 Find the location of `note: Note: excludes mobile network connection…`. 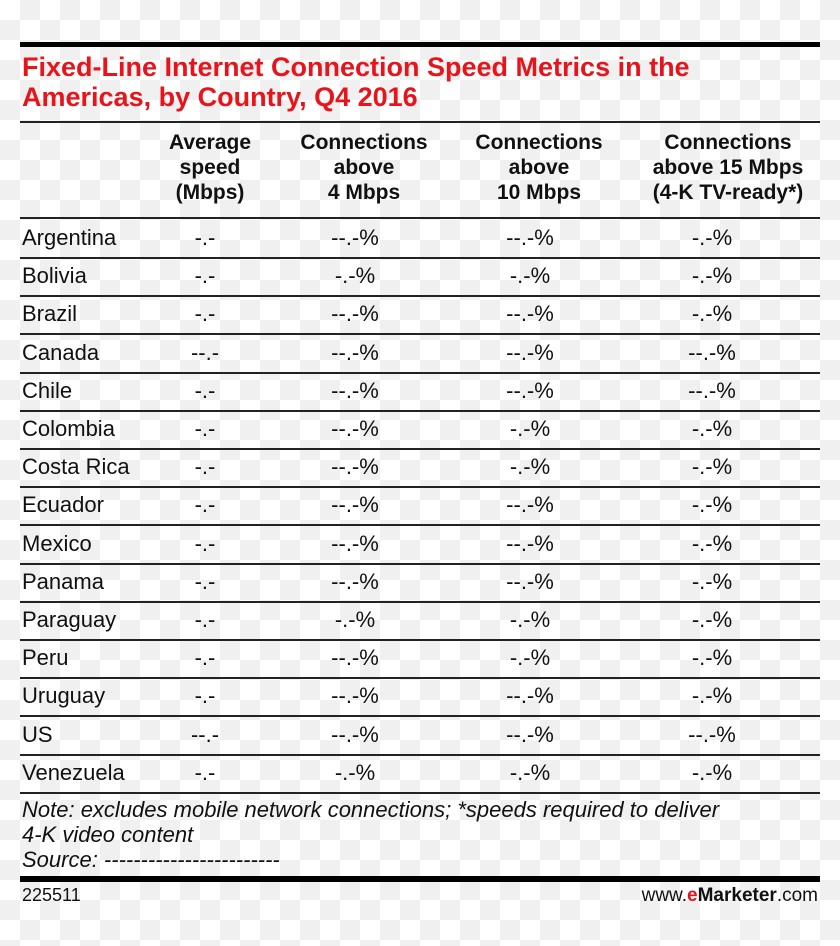

note: Note: excludes mobile network connection… is located at coordinates (422, 834).